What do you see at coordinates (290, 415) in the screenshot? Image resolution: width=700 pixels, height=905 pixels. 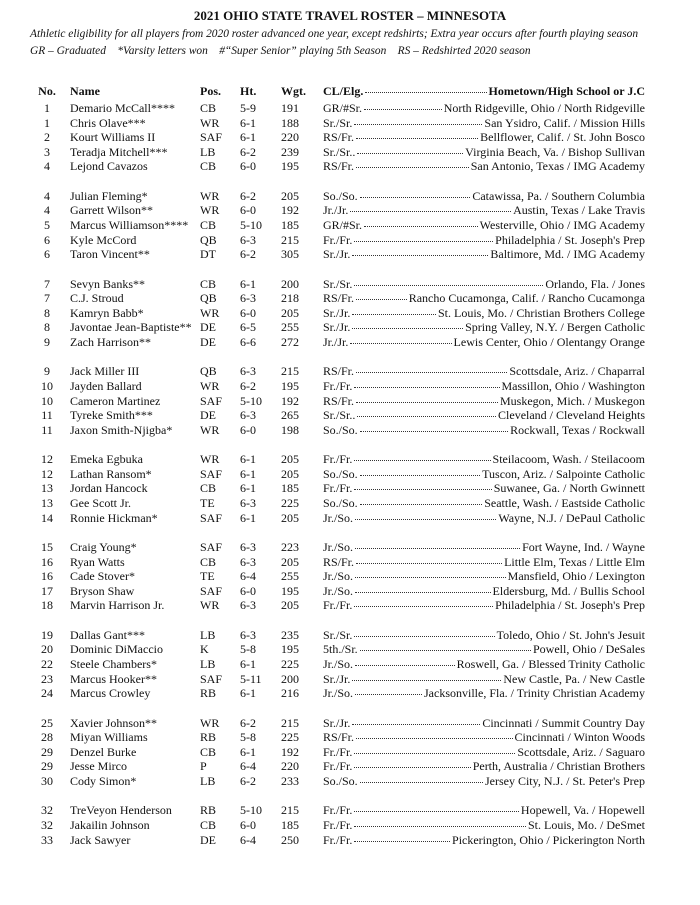 I see `weight: 265` at bounding box center [290, 415].